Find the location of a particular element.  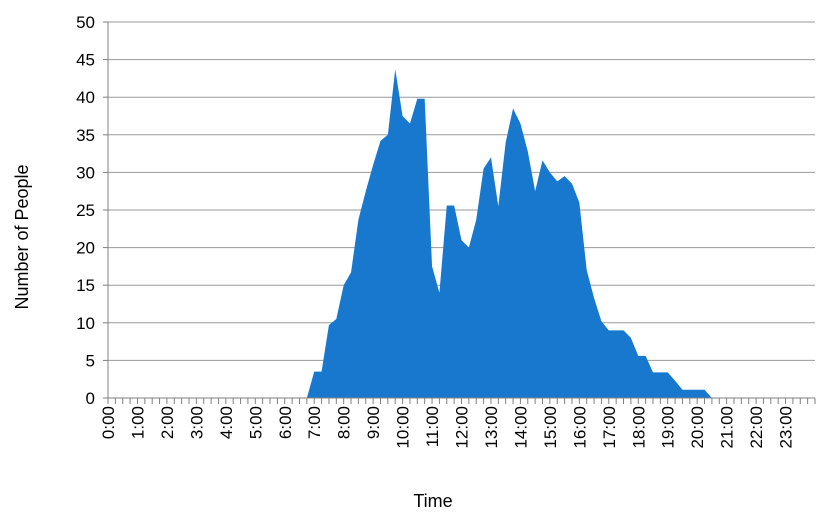

y-tick-label: 5 is located at coordinates (90, 360).